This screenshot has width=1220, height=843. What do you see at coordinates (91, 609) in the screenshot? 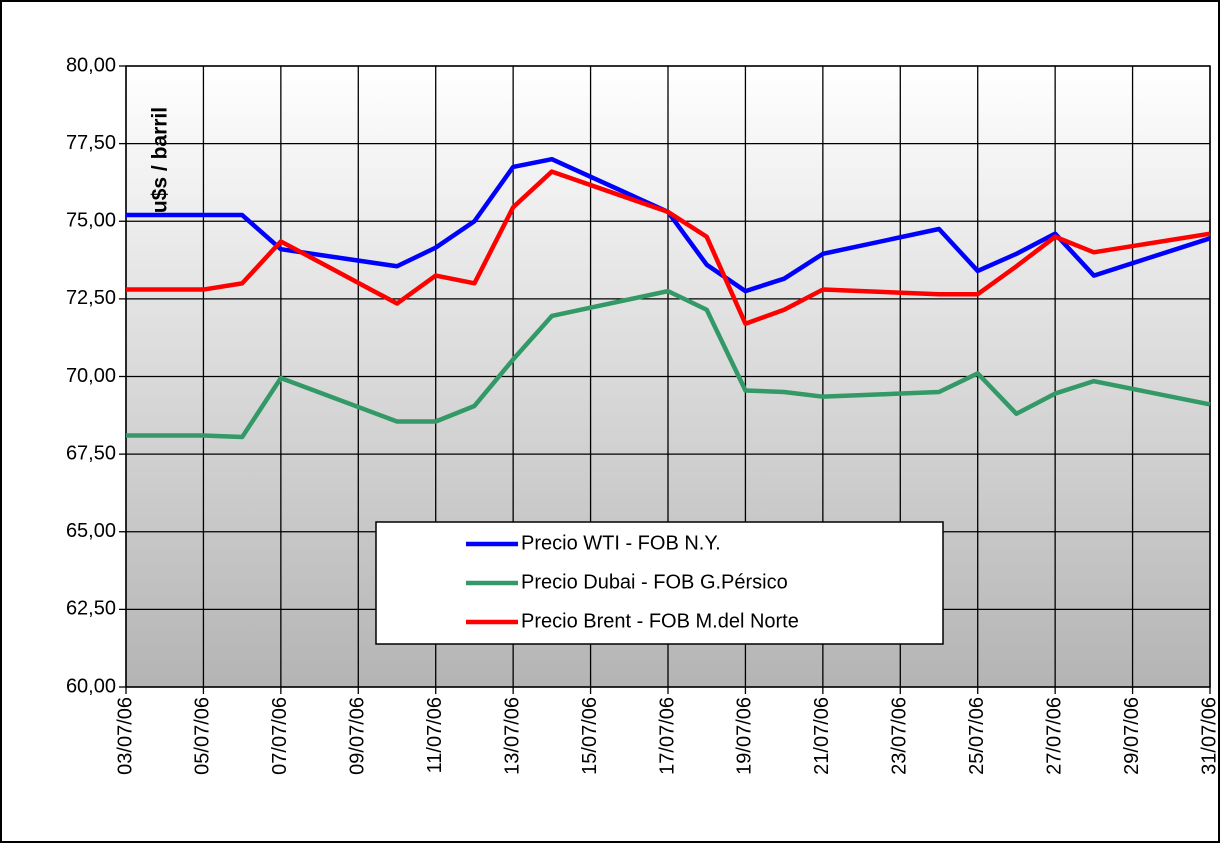
I see `y-tick-label: 62,50` at bounding box center [91, 609].